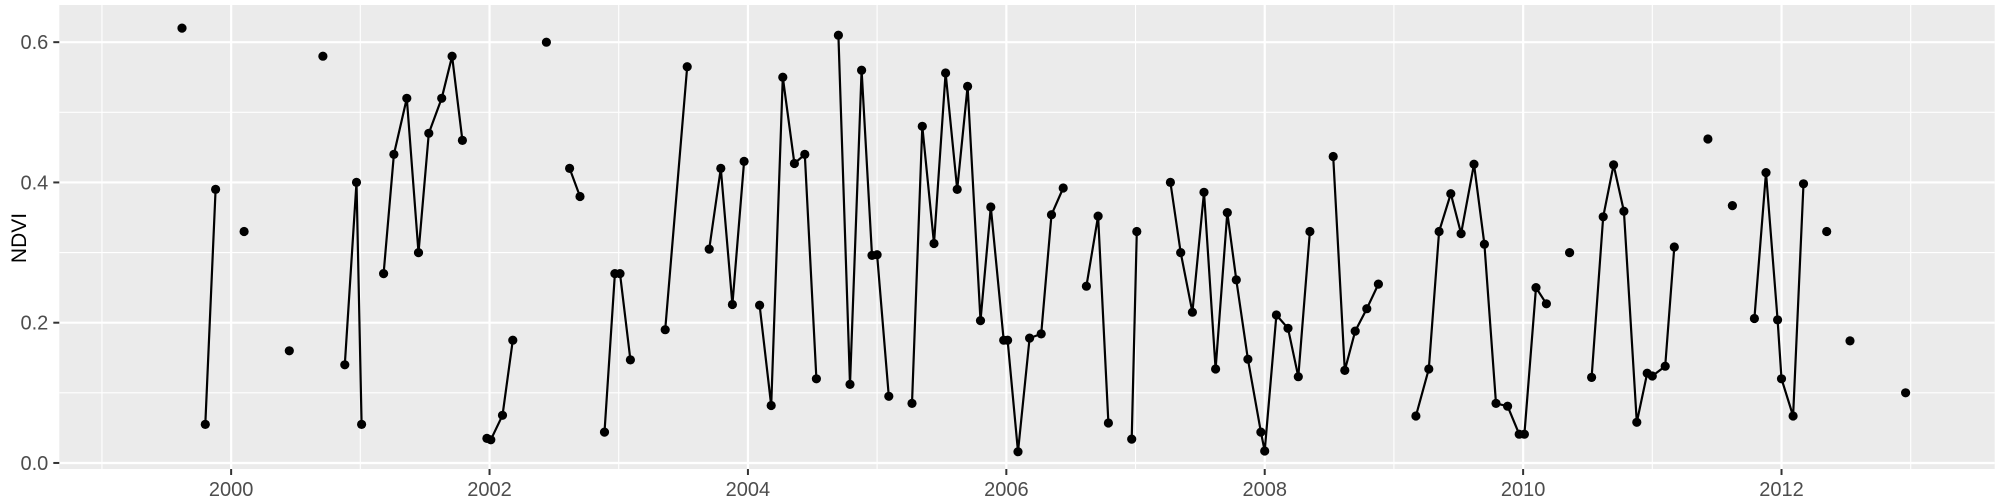 Image resolution: width=2000 pixels, height=500 pixels. What do you see at coordinates (231, 489) in the screenshot?
I see `x-tick-label: 2000` at bounding box center [231, 489].